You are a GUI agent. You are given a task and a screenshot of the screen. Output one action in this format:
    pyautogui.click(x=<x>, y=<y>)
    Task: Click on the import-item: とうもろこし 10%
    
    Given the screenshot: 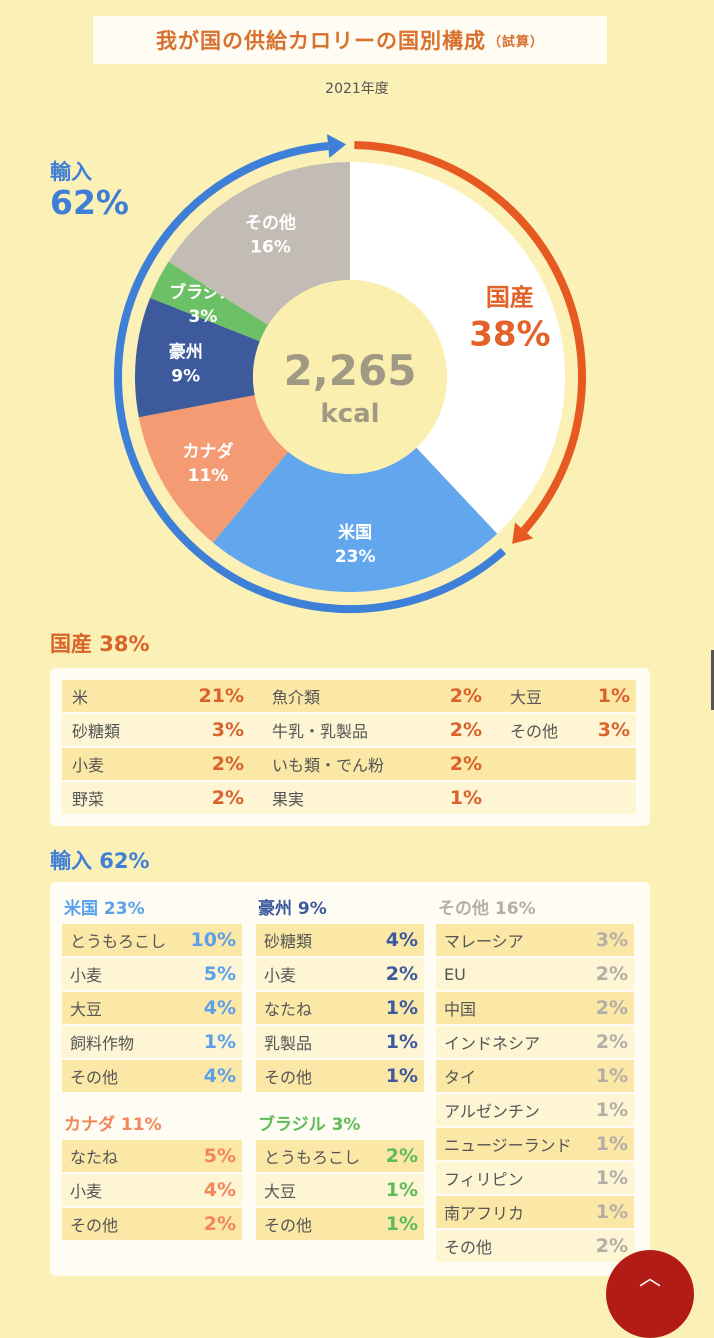 What is the action you would take?
    pyautogui.click(x=152, y=940)
    